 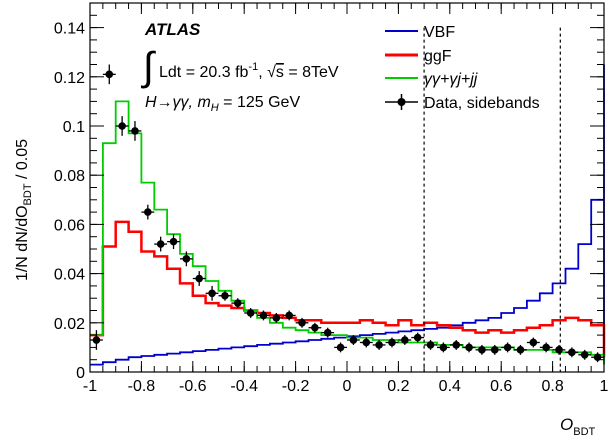 What do you see at coordinates (149, 67) in the screenshot?
I see `integral-symbol: ∫` at bounding box center [149, 67].